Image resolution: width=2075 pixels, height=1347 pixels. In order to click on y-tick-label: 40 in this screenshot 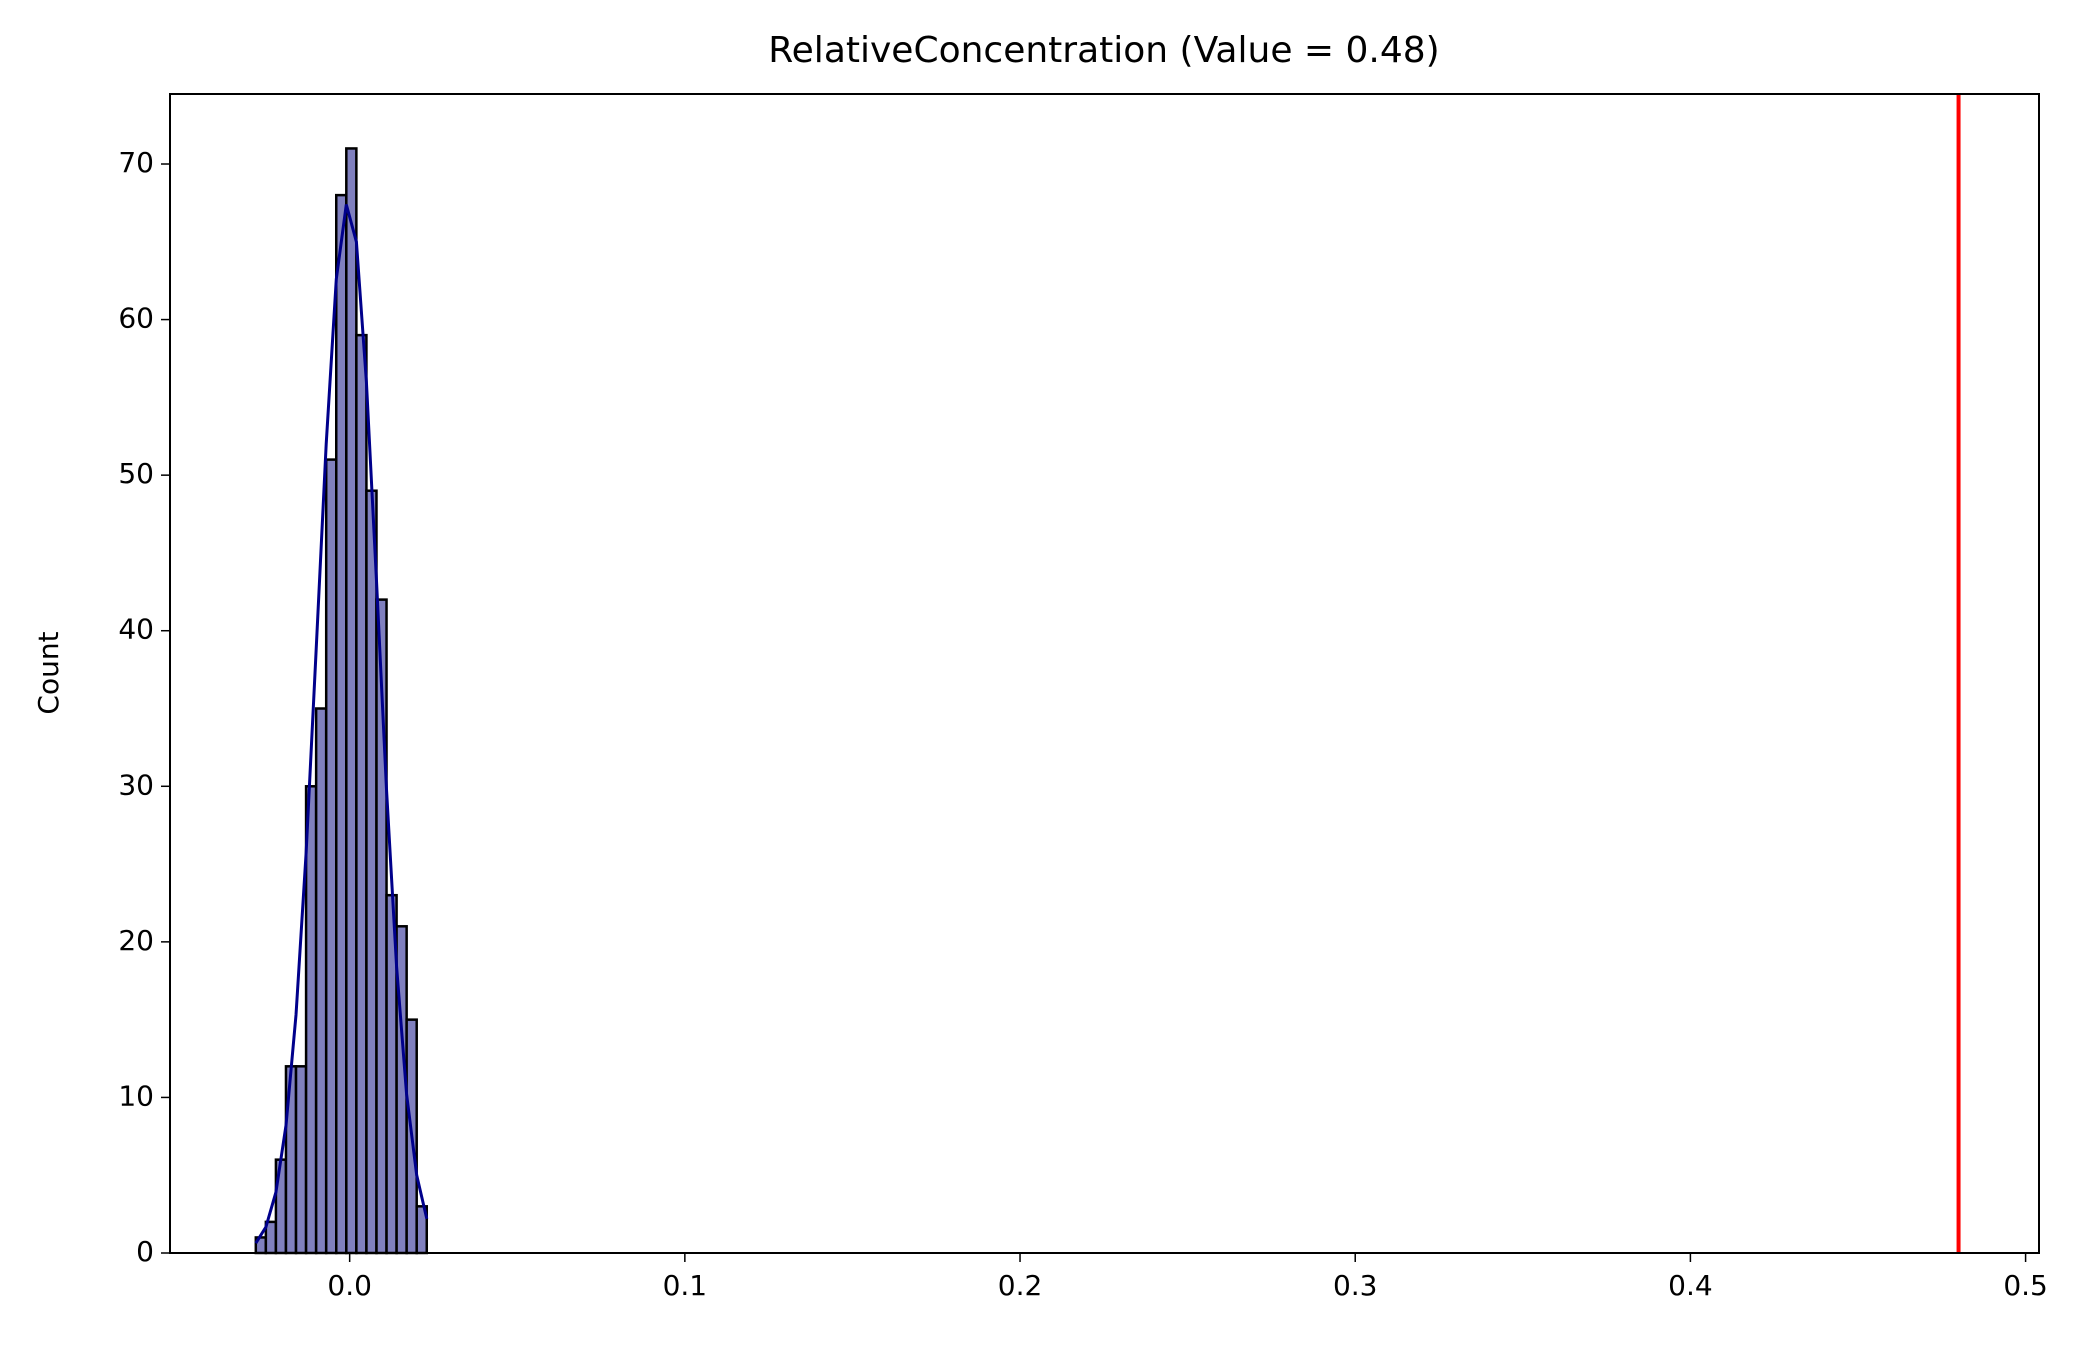, I will do `click(136, 629)`.